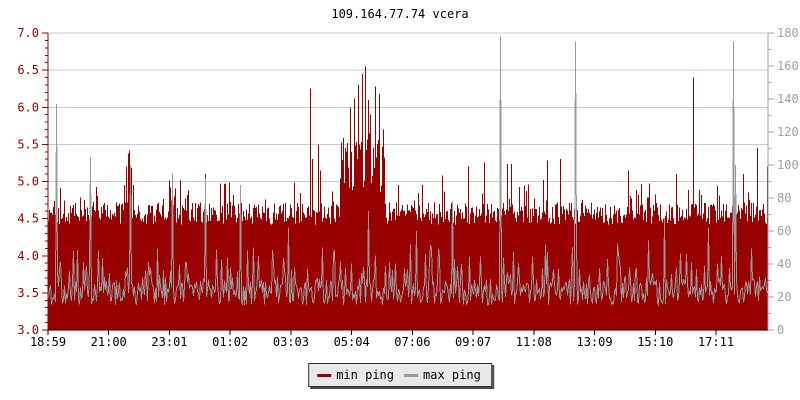  I want to click on x-axis-label: 21:00, so click(109, 342).